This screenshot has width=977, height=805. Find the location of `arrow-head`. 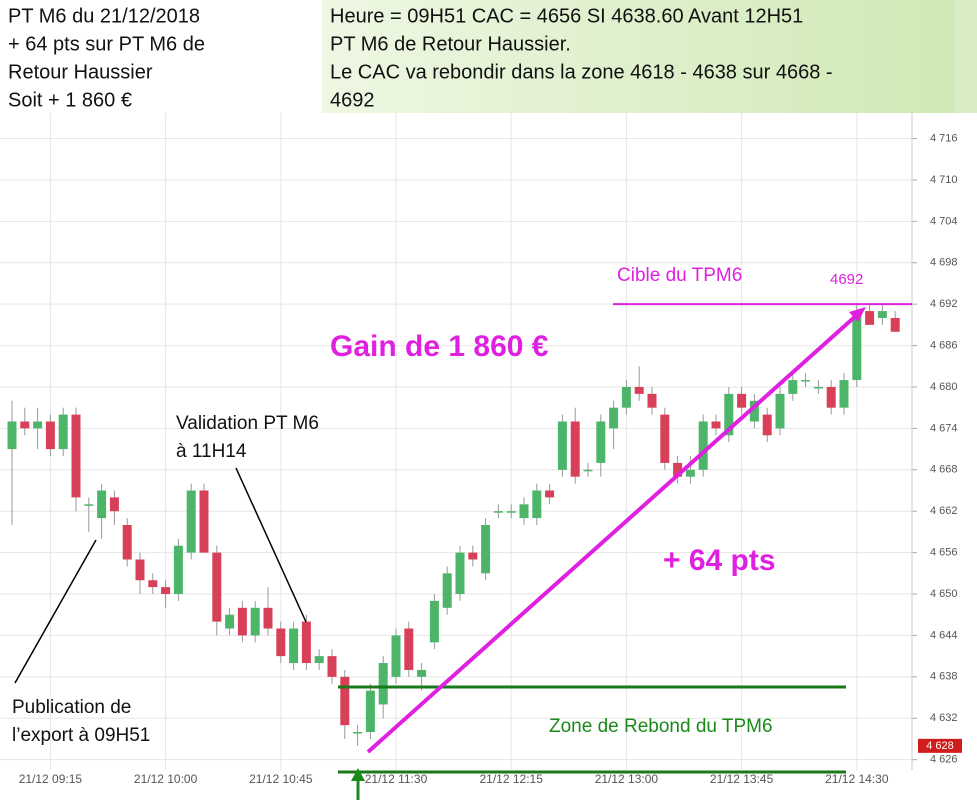

arrow-head is located at coordinates (358, 774).